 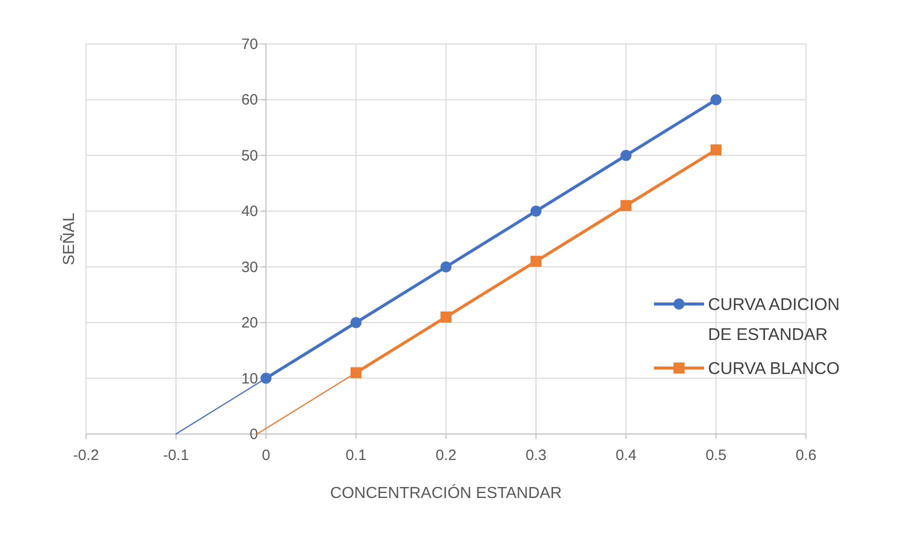 I want to click on y-tick-label: 0, so click(x=254, y=434).